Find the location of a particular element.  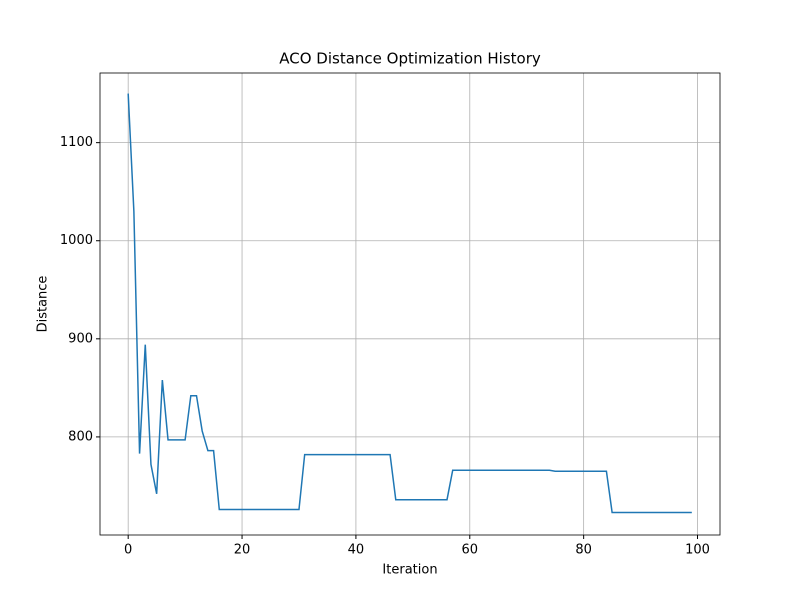

x-tick-label: 60 is located at coordinates (470, 550).